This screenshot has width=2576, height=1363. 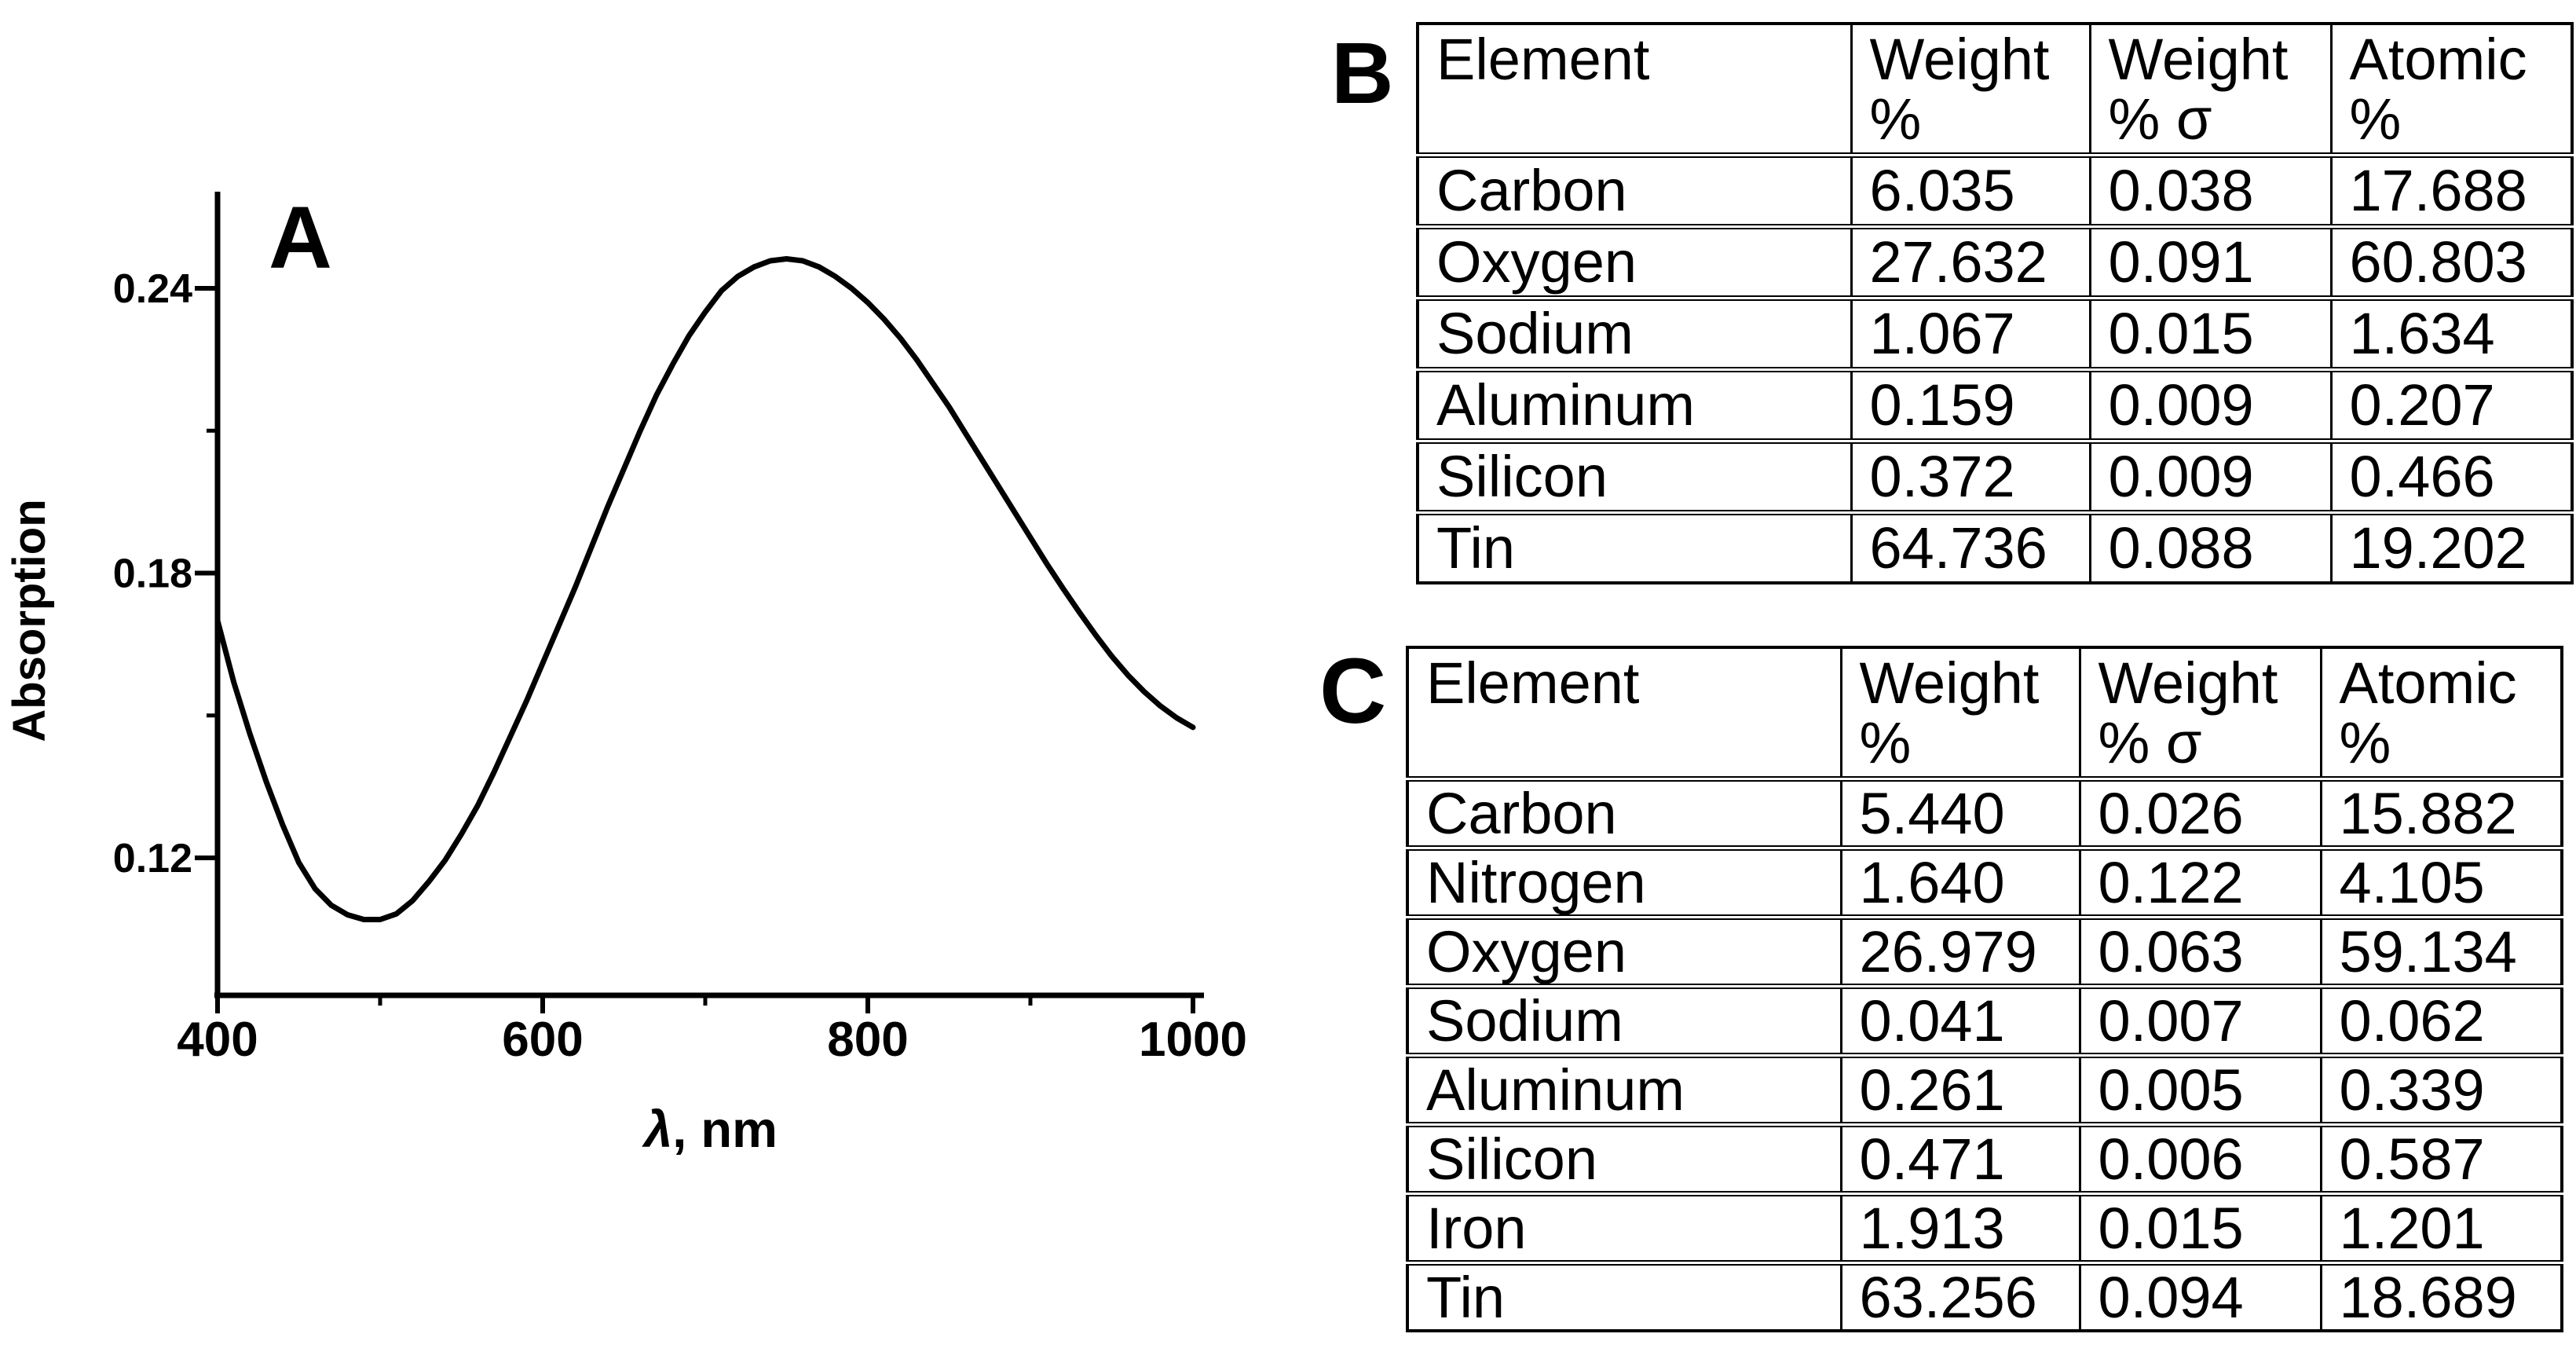 What do you see at coordinates (2451, 335) in the screenshot?
I see `table-cell: 1.634` at bounding box center [2451, 335].